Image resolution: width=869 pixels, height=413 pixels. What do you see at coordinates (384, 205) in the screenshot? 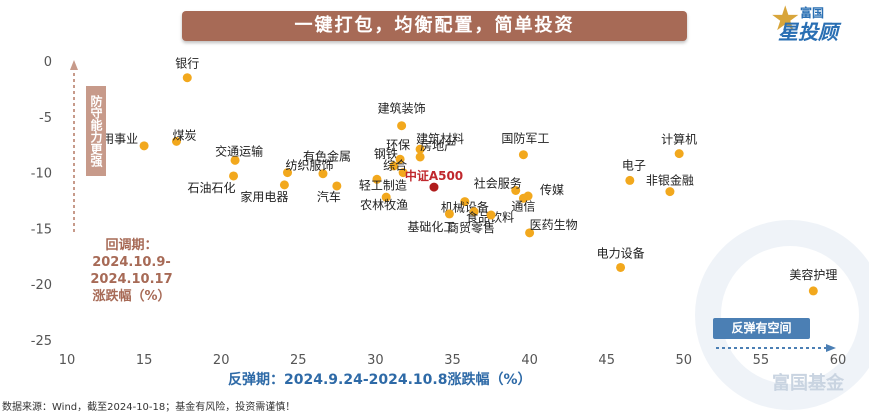
I see `point-label: 农林牧渔` at bounding box center [384, 205].